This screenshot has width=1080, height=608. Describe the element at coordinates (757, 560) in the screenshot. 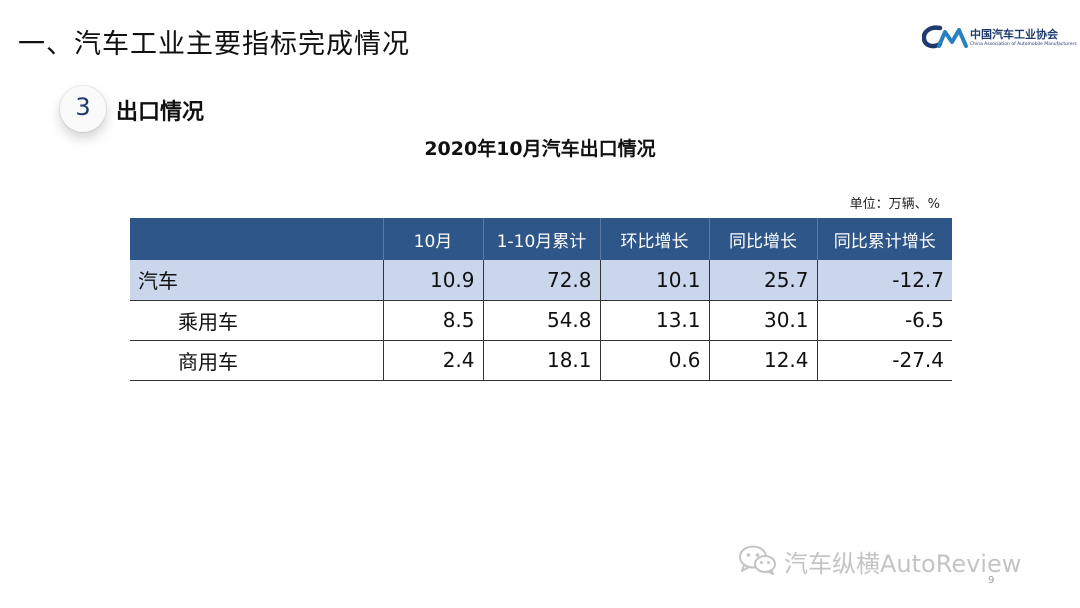

I see `wechat-icon` at that location.